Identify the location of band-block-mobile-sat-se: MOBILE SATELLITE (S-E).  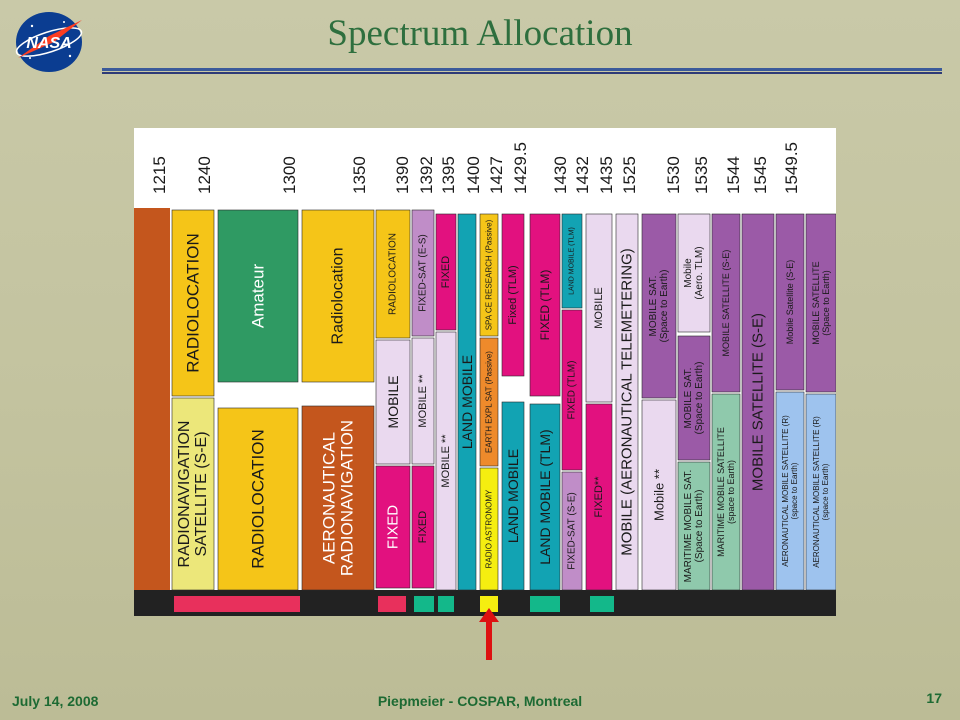
(726, 303).